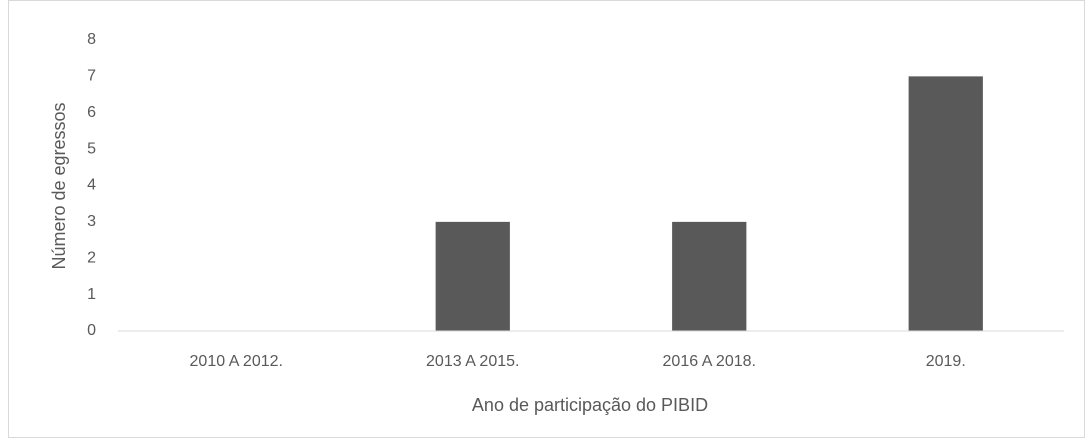 The image size is (1086, 439). I want to click on y-tick-label: 0, so click(91, 330).